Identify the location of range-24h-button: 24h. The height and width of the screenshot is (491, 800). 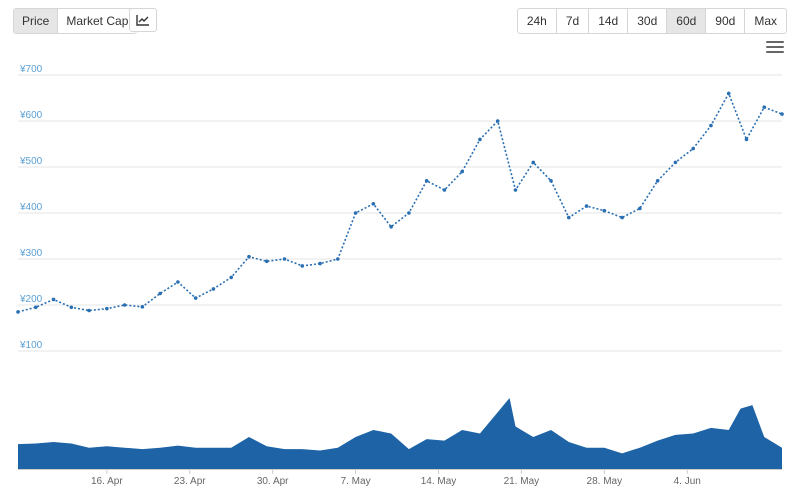
(537, 21).